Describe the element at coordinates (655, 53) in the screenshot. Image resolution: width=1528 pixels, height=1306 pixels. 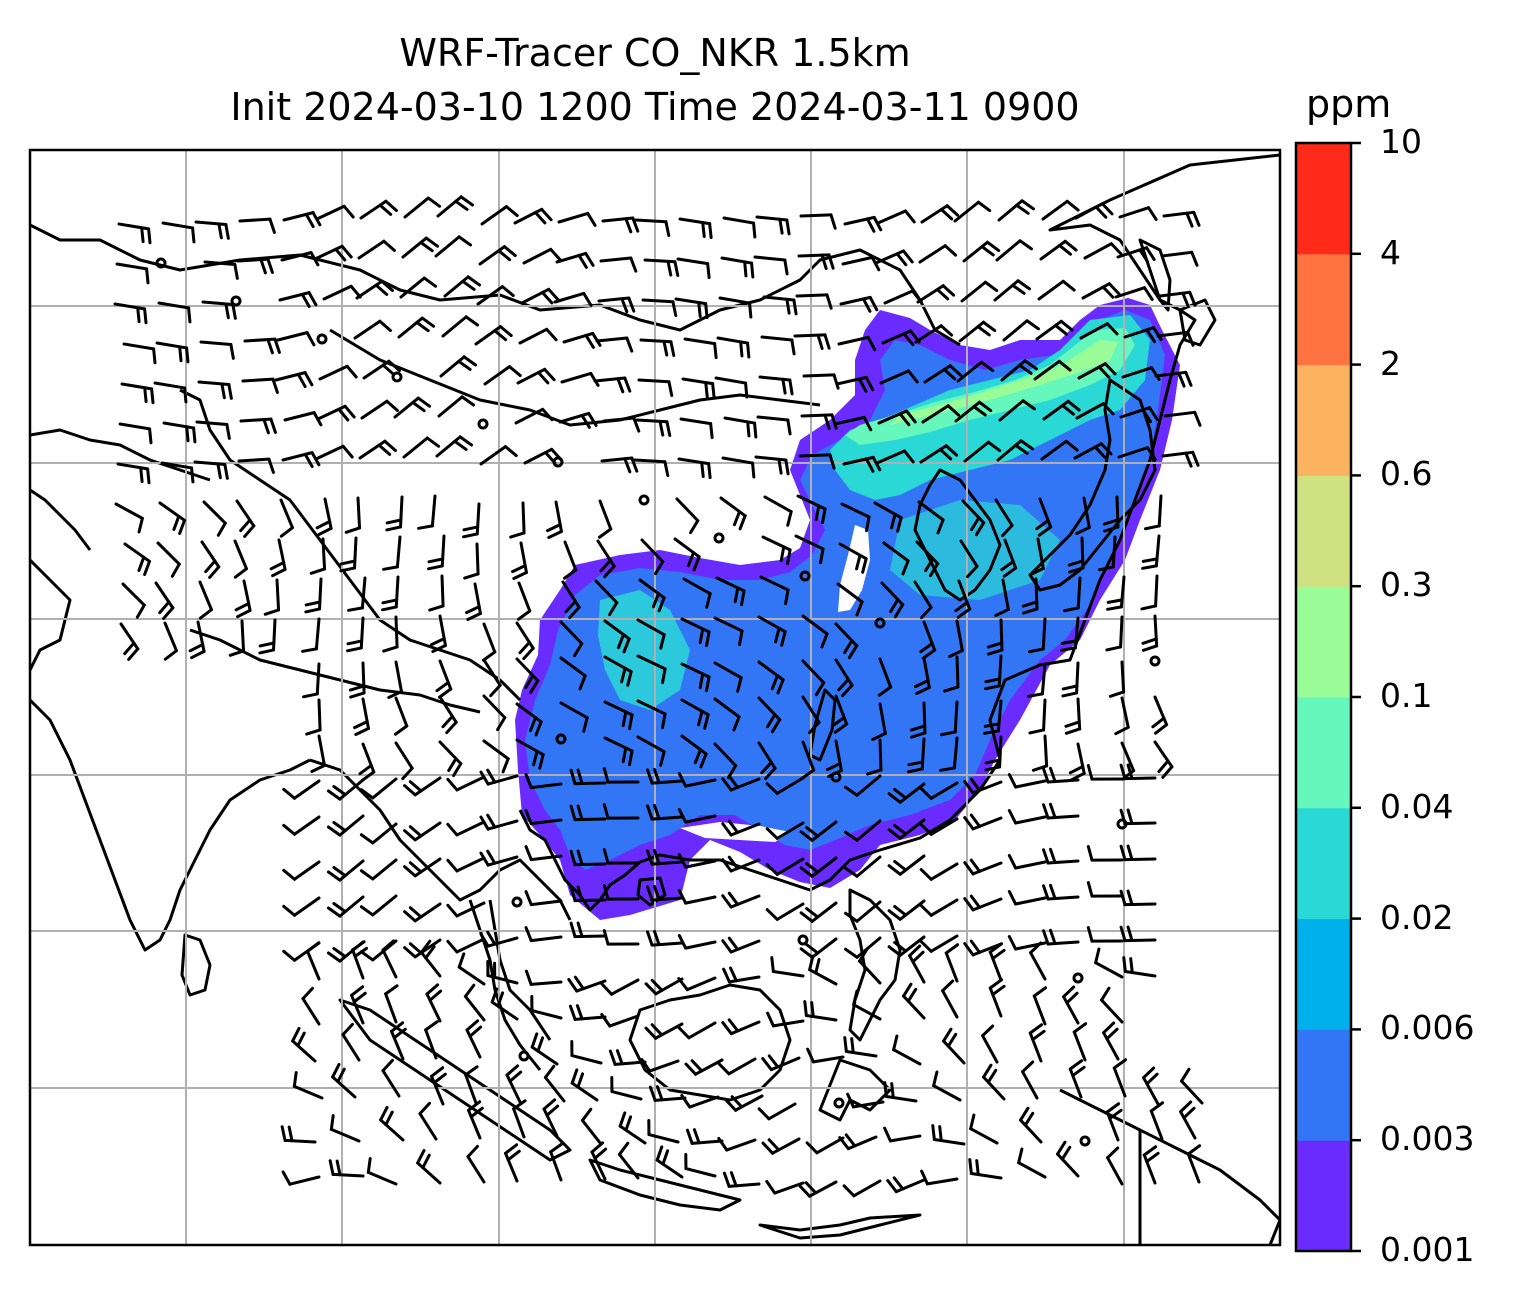
I see `map-title-line1: WRF-Tracer CO_NKR 1.5km` at that location.